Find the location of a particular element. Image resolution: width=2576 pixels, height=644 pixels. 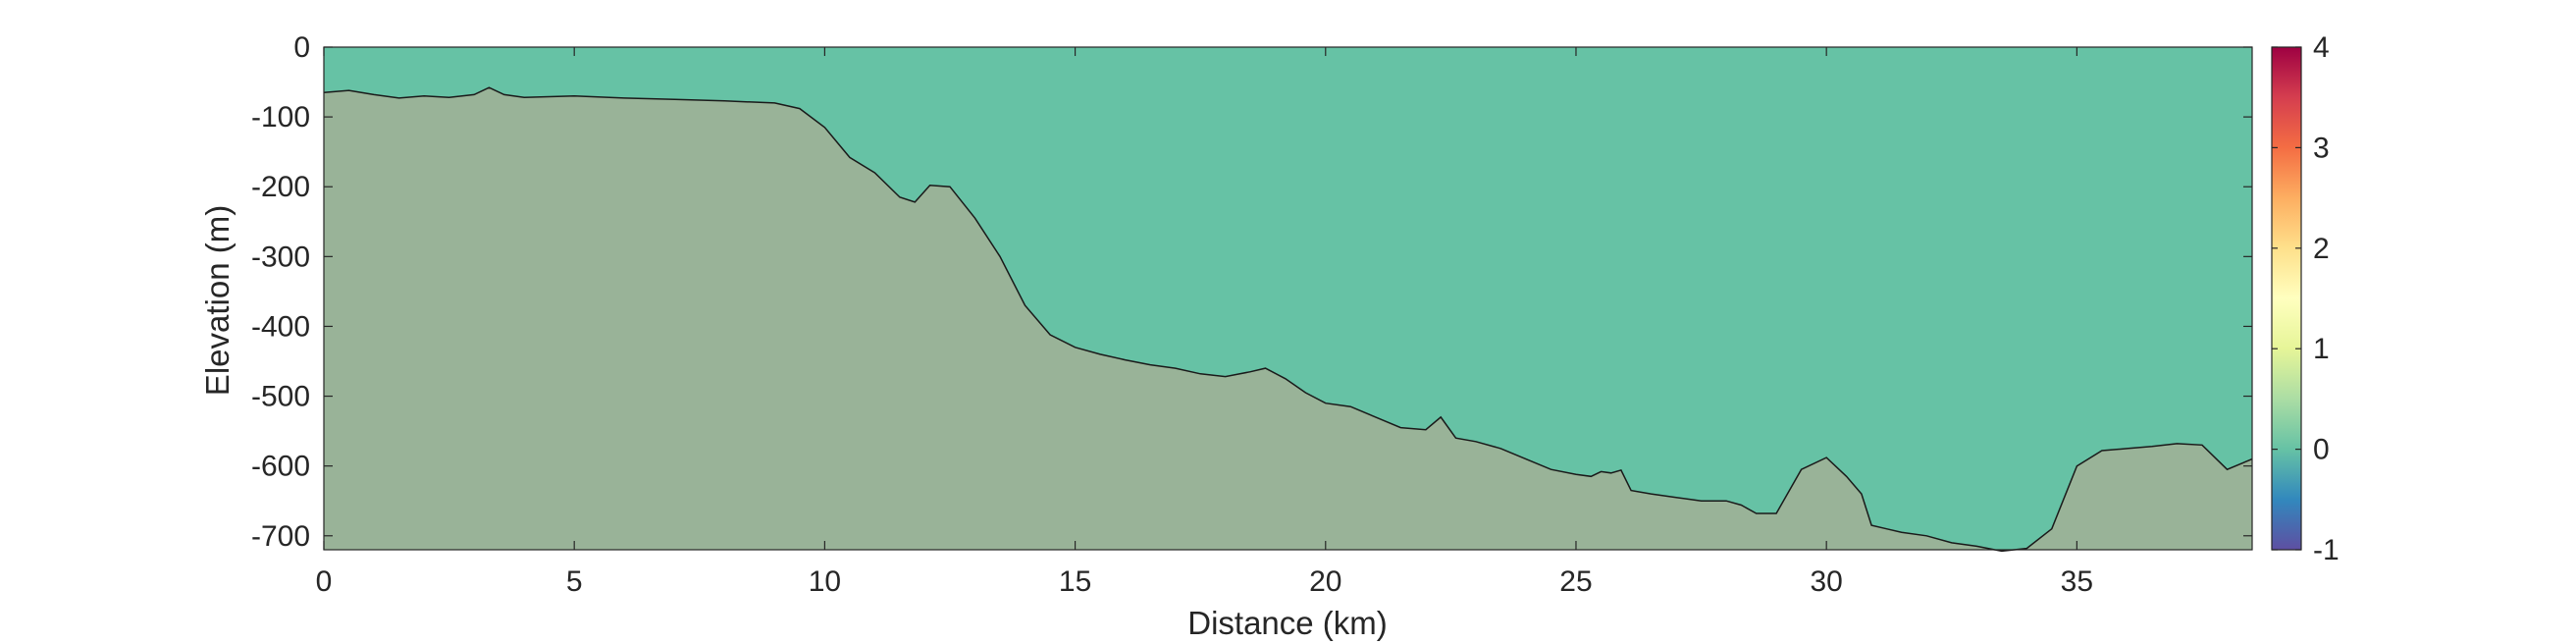

x-tick-label: 10 is located at coordinates (825, 581).